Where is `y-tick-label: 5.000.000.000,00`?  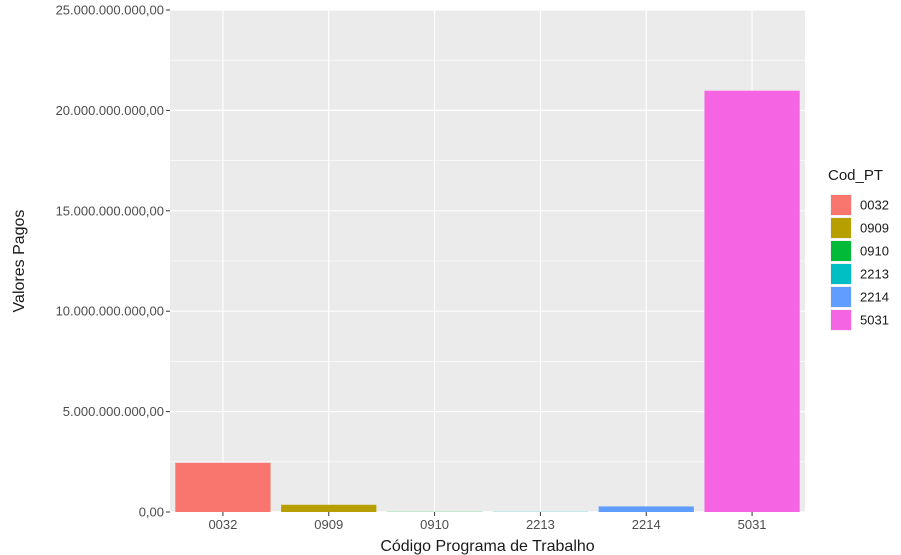
y-tick-label: 5.000.000.000,00 is located at coordinates (113, 411).